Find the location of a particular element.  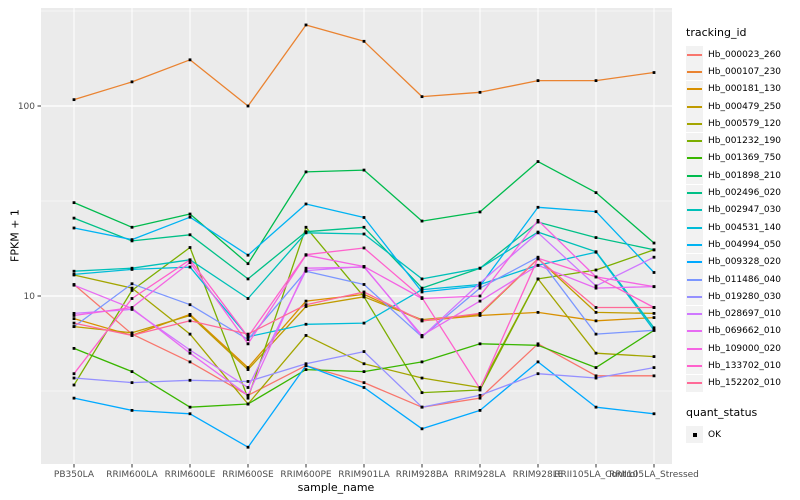

legend-item-Hb_004531_140: Hb_004531_140 is located at coordinates (742, 228).